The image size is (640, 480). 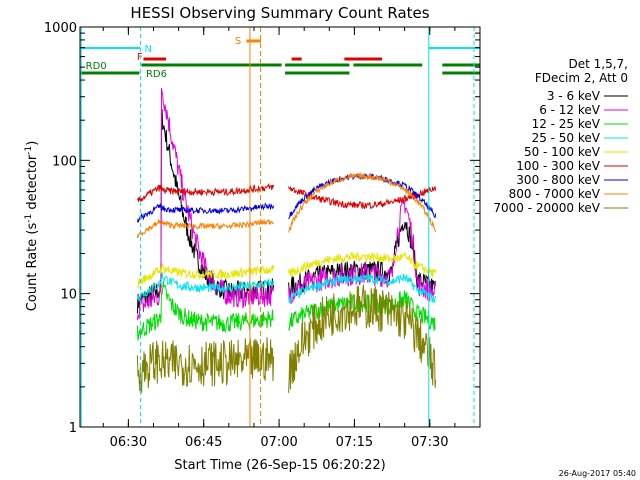 What do you see at coordinates (429, 442) in the screenshot?
I see `x-tick-label: 07:30` at bounding box center [429, 442].